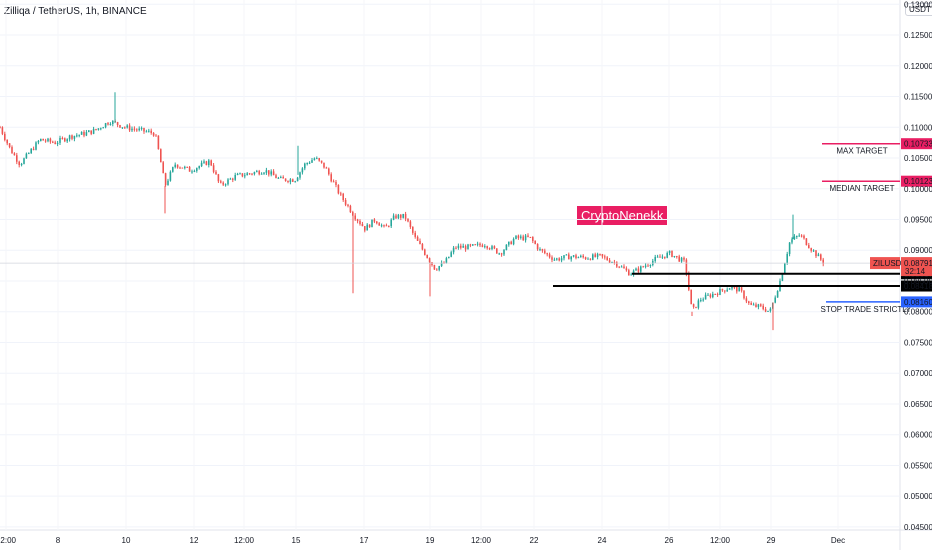 Image resolution: width=932 pixels, height=550 pixels. Describe the element at coordinates (915, 271) in the screenshot. I see `countdown-label: 32:14` at that location.